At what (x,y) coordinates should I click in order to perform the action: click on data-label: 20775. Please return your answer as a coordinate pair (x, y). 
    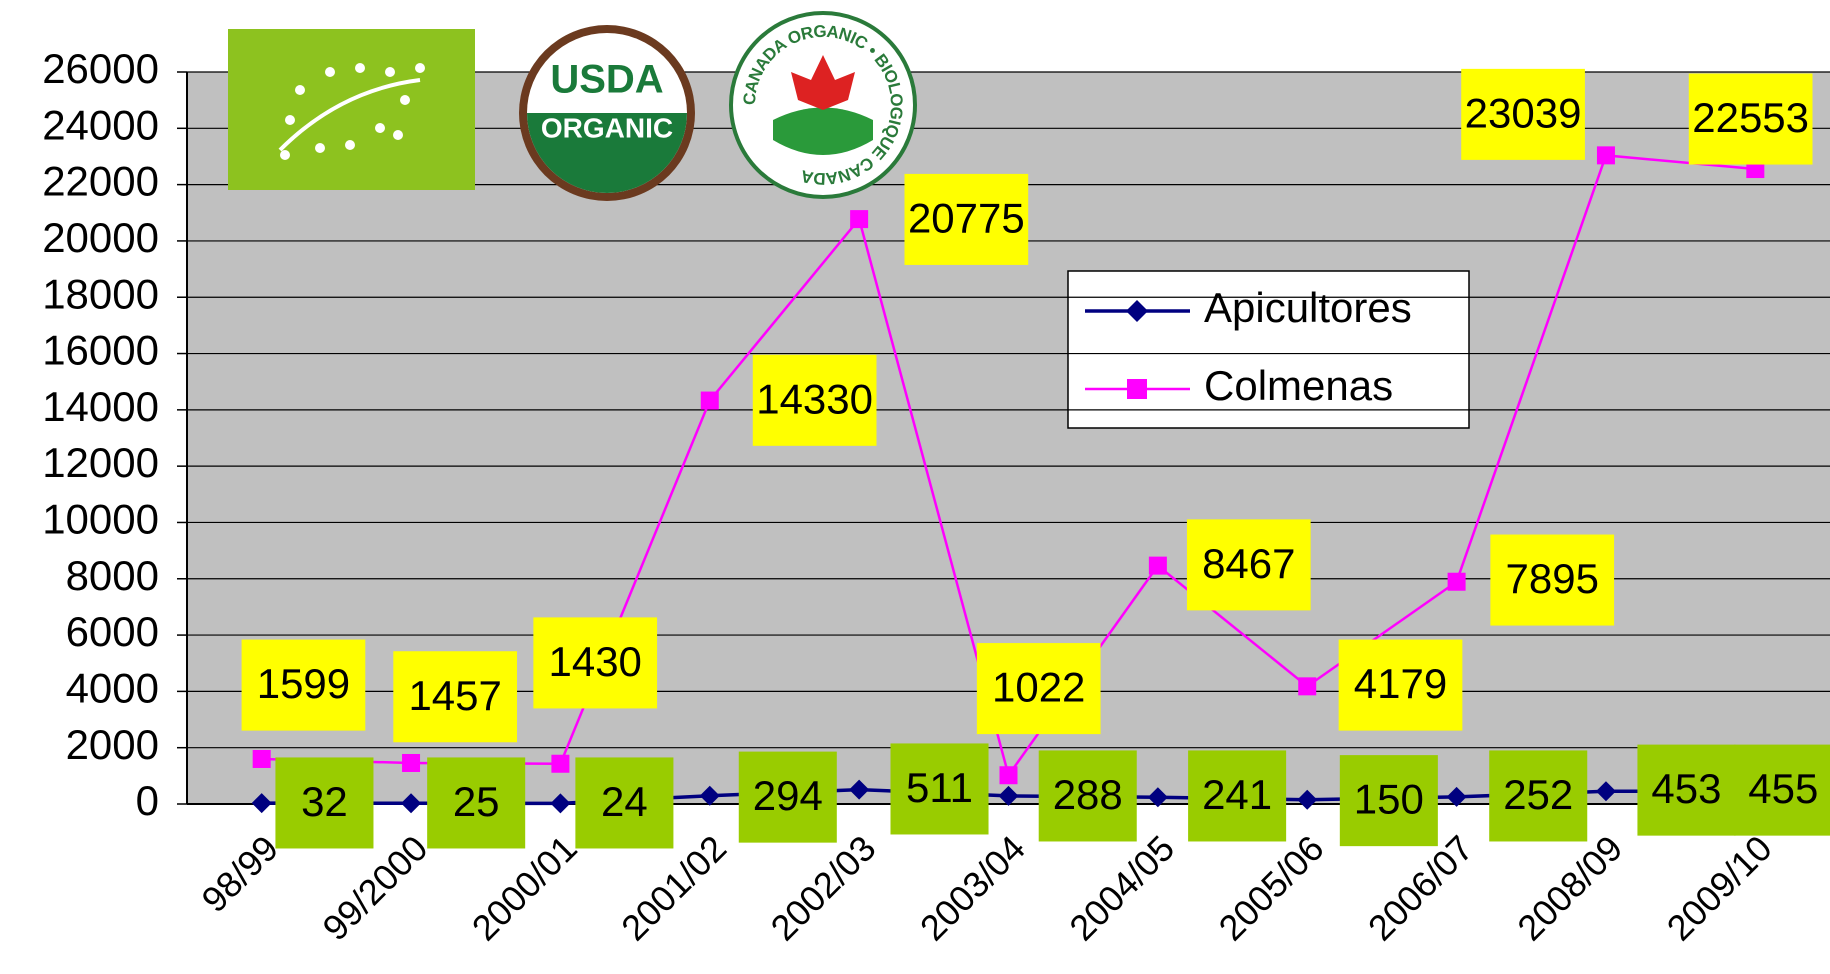
    Looking at the image, I should click on (966, 218).